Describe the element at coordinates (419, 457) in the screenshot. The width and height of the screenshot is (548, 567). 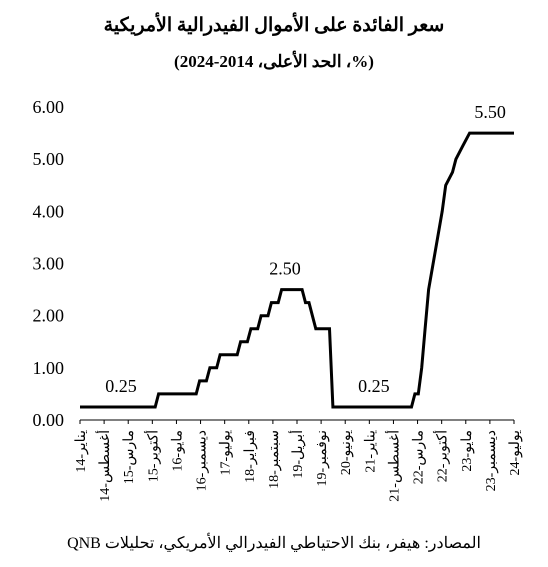
I see `x-tick-label: مارس-22` at that location.